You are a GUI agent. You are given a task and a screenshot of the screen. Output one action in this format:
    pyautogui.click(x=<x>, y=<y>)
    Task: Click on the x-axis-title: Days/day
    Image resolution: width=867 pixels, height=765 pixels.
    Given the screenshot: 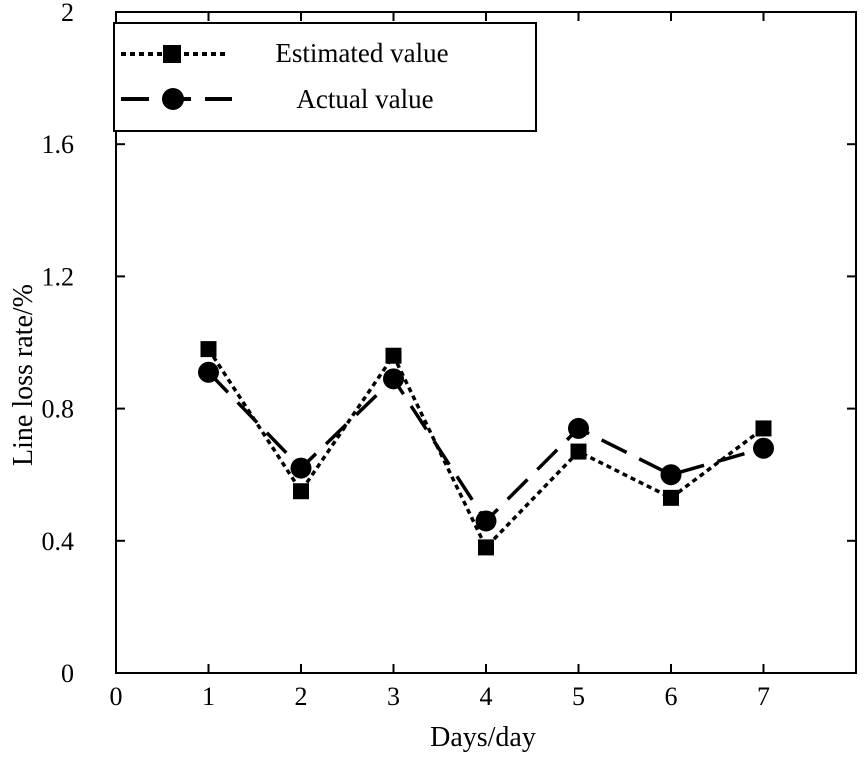 What is the action you would take?
    pyautogui.click(x=483, y=737)
    